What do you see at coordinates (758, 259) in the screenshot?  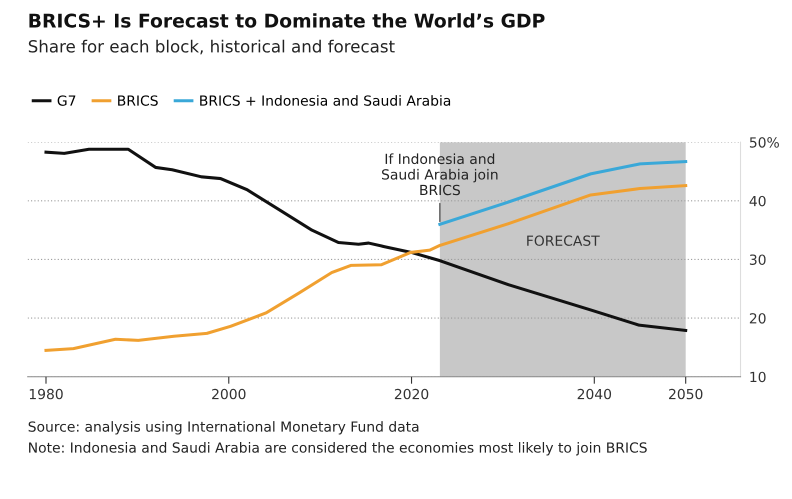 I see `y-tick-label: 30` at bounding box center [758, 259].